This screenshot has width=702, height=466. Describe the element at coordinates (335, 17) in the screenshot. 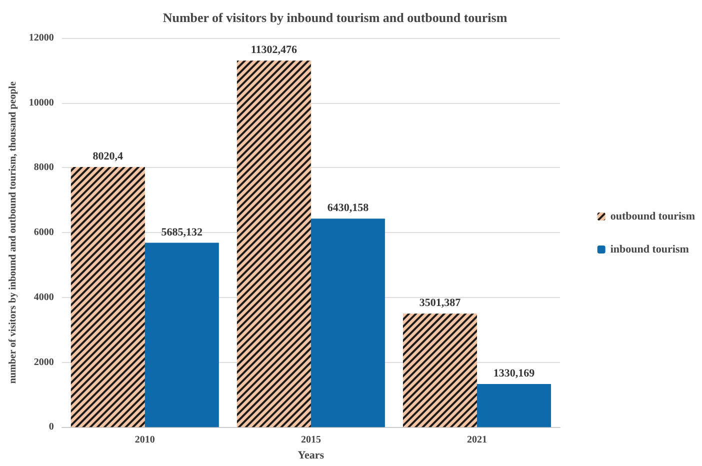

I see `chart-title: Number of visitors by inbound tourism and outbound tourism` at that location.